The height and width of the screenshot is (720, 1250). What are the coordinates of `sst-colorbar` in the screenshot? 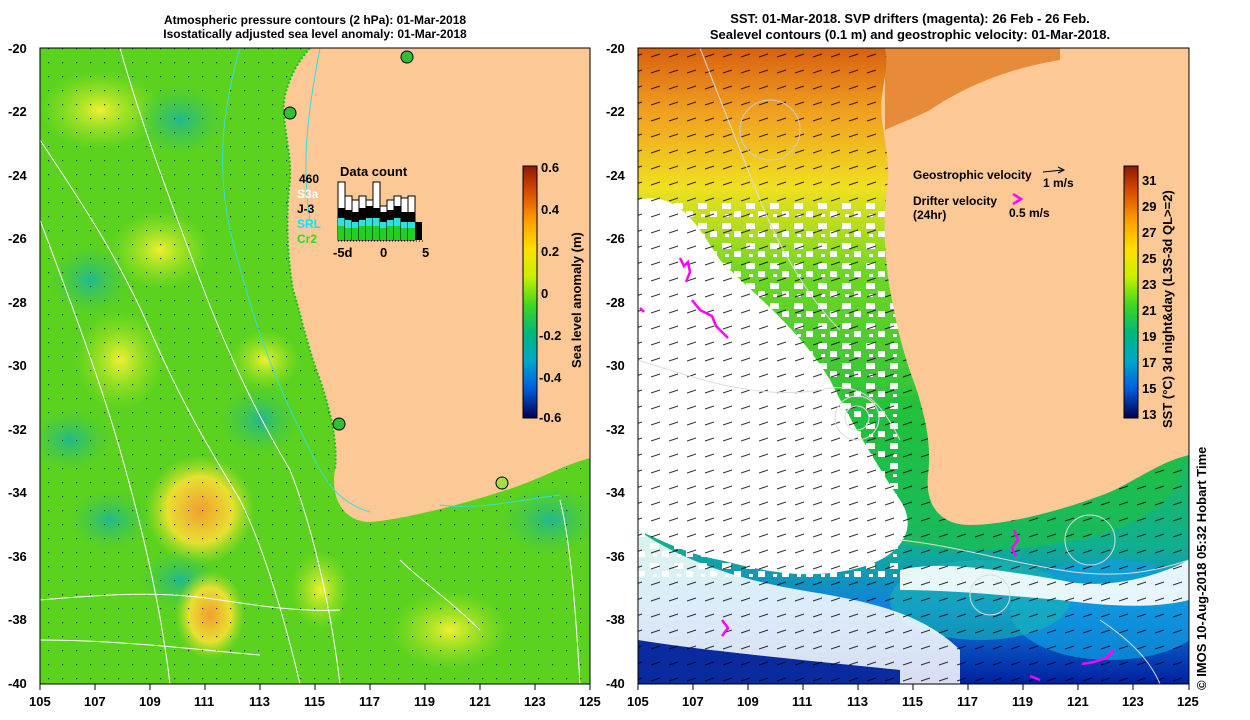 It's located at (1131, 292).